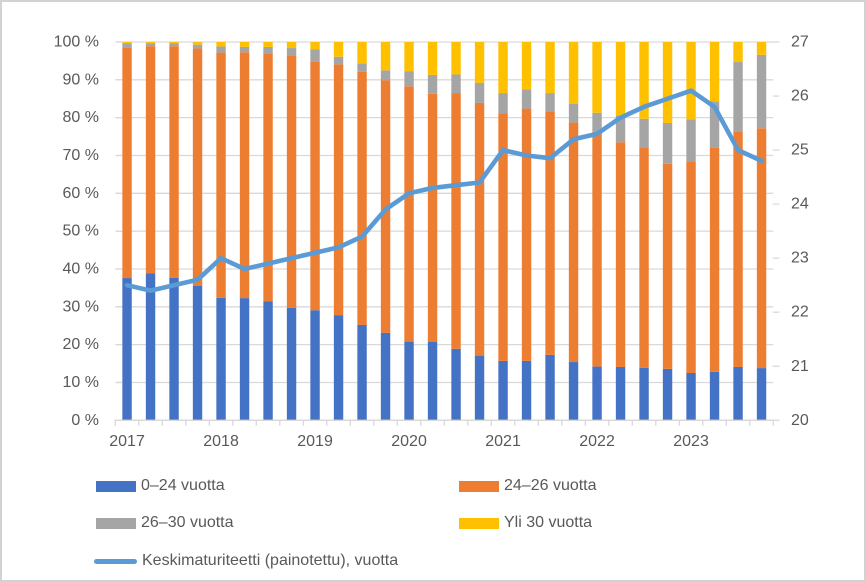  What do you see at coordinates (81, 268) in the screenshot?
I see `y-axis-tick-label: 40 %` at bounding box center [81, 268].